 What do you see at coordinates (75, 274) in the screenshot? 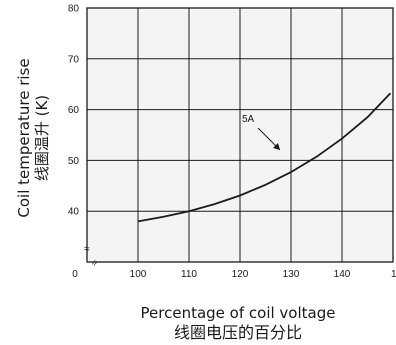
I see `x-tick-label-0: 0` at bounding box center [75, 274].